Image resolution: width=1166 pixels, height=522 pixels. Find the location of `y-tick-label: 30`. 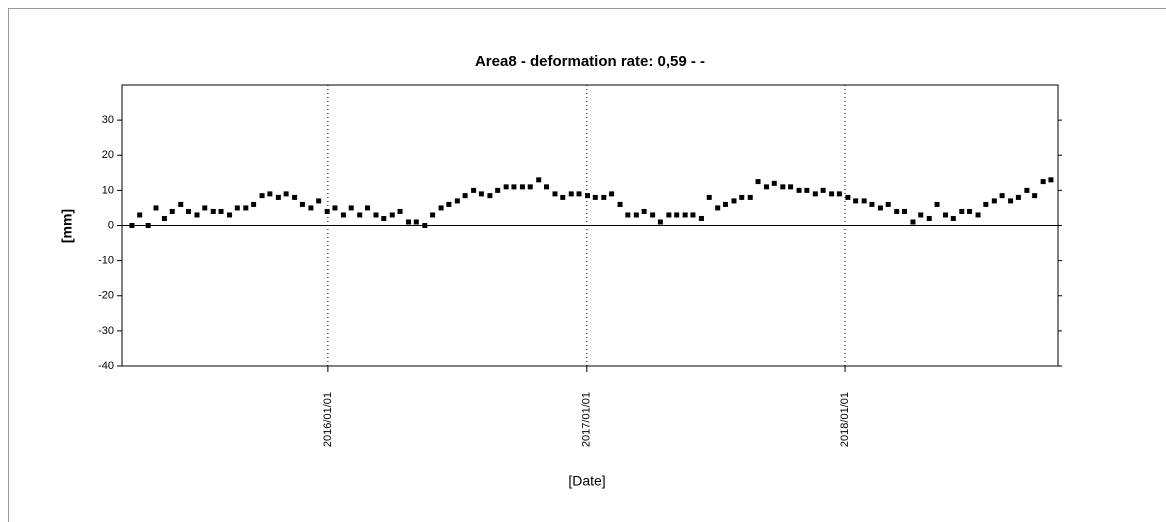

y-tick-label: 30 is located at coordinates (108, 120).